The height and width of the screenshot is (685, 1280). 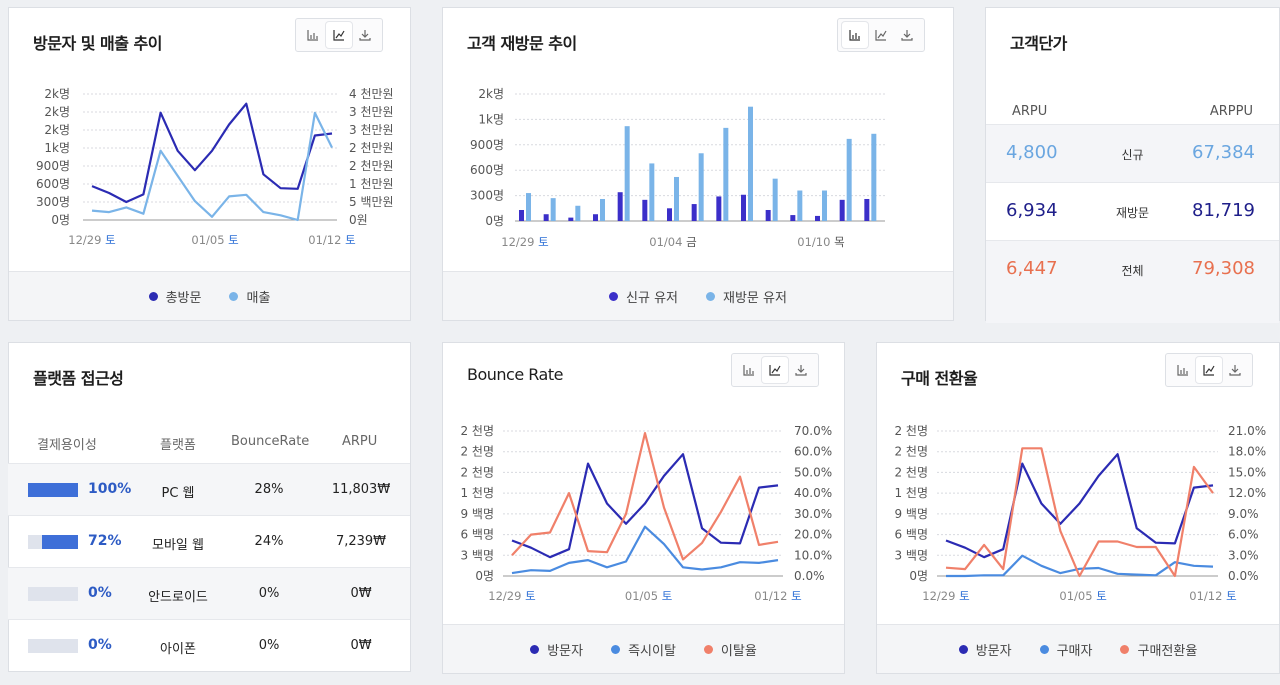 What do you see at coordinates (1082, 596) in the screenshot?
I see `x-tick-label: 01/05 토` at bounding box center [1082, 596].